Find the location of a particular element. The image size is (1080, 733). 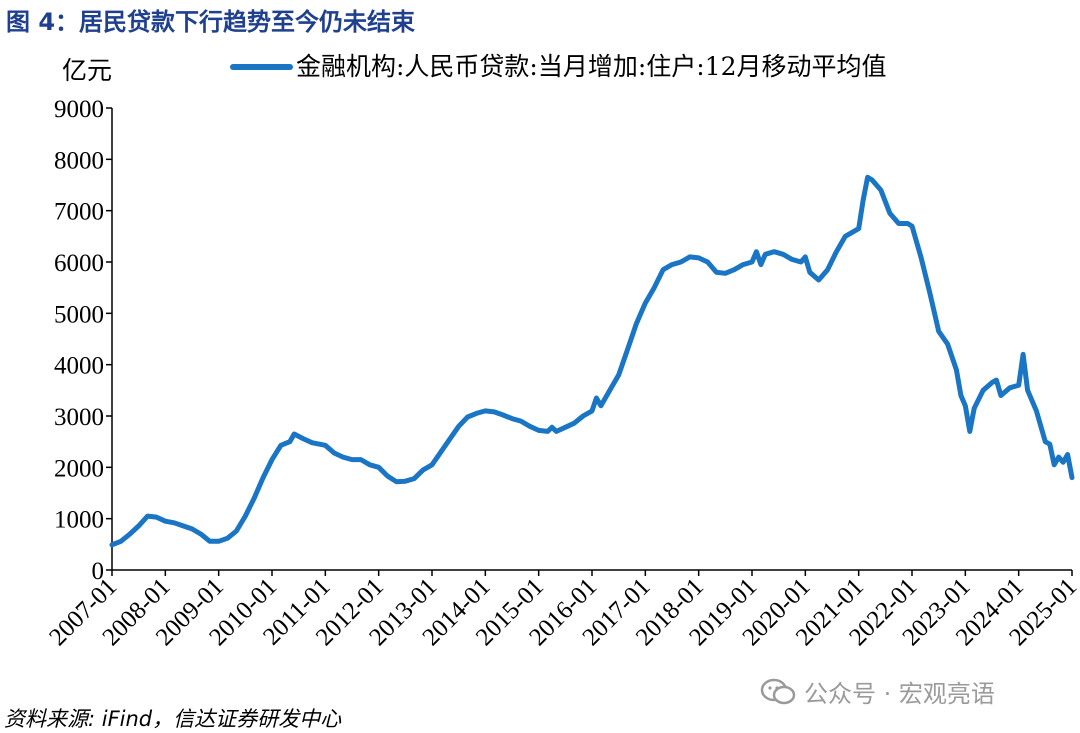

chart-legend: 金融机构:人民币贷款:当月增加:住户:12月移动平均值 is located at coordinates (558, 66).